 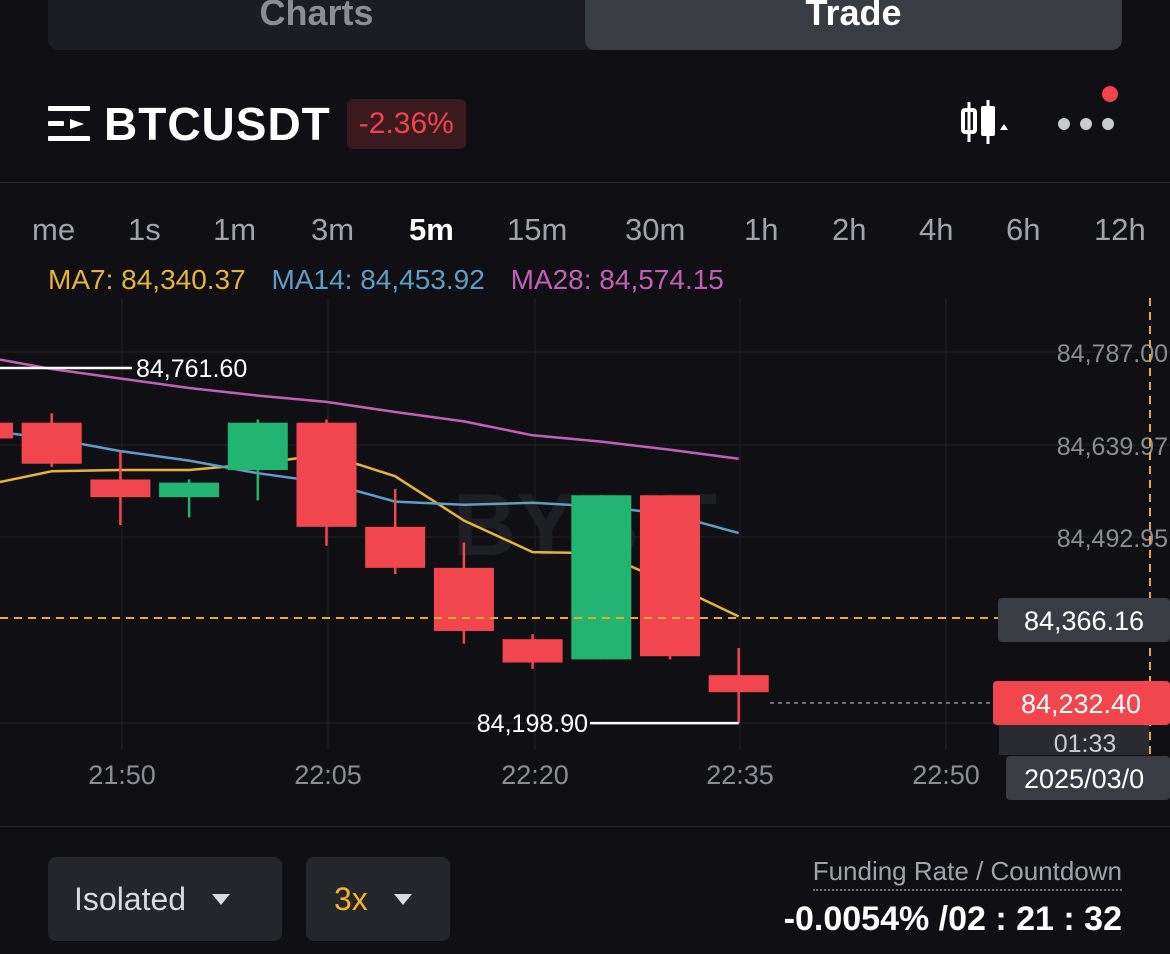 I want to click on interval-2h: 2h, so click(x=849, y=229).